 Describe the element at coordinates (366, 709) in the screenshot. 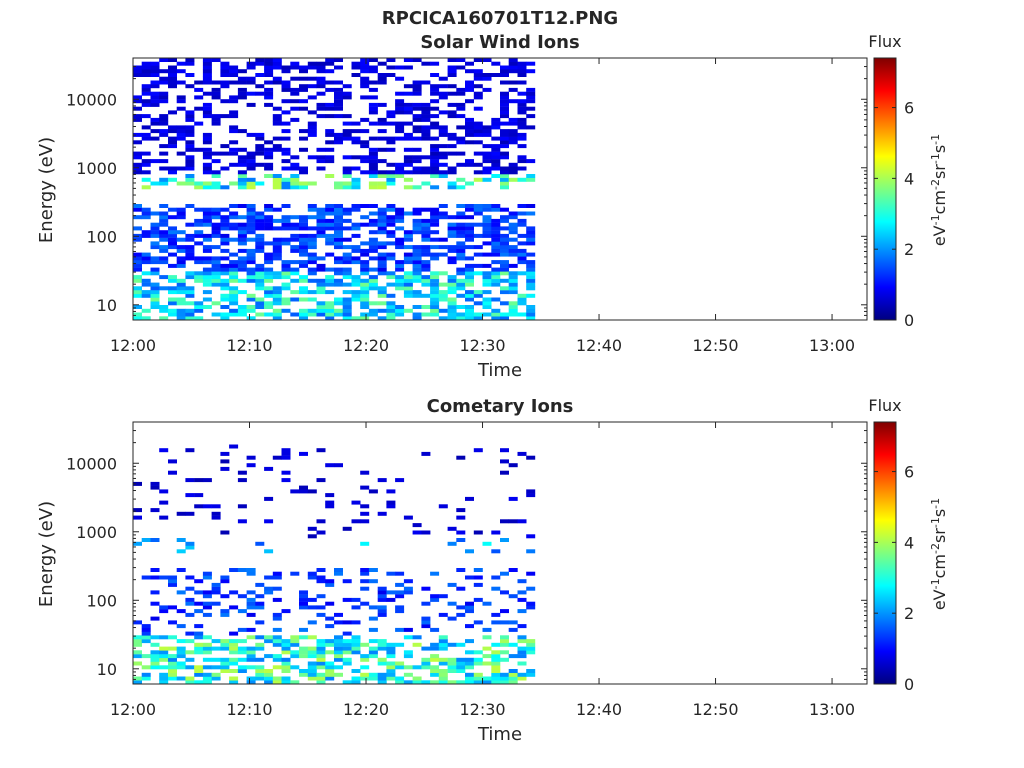

I see `x-tick-label: 12:20` at that location.